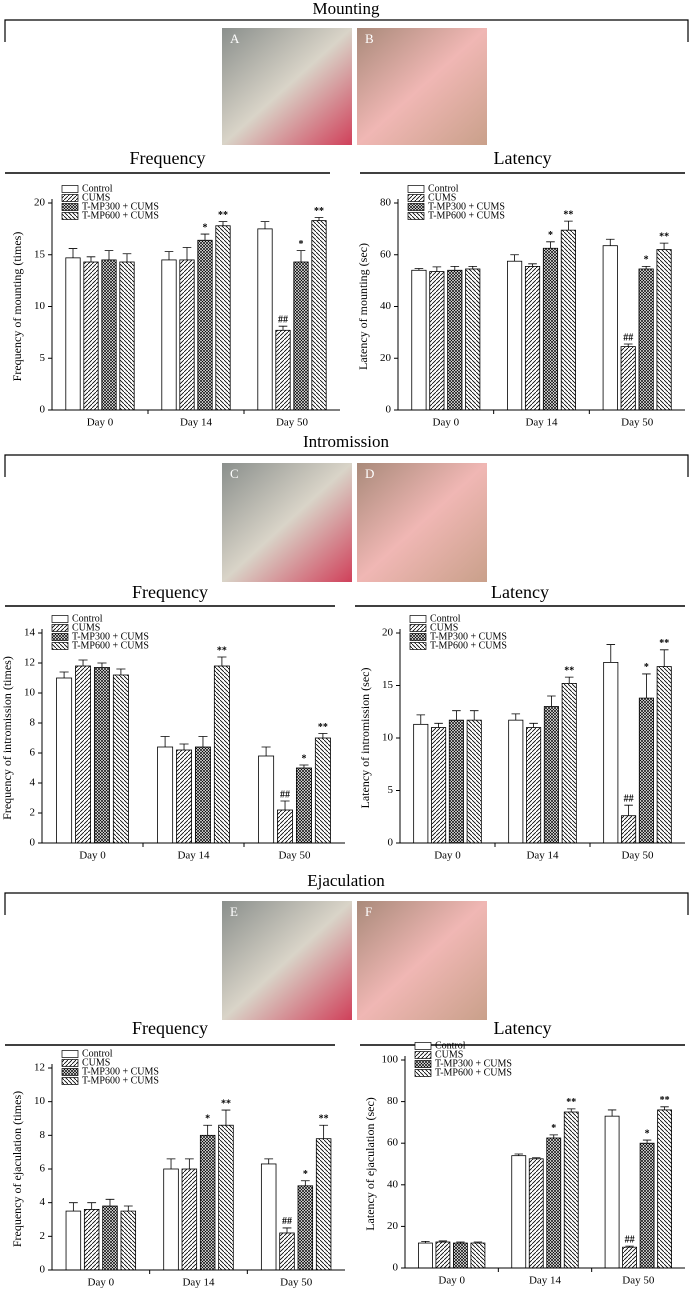 The height and width of the screenshot is (1296, 693). I want to click on y-axis-label: Frequency of intromission (times), so click(7, 738).